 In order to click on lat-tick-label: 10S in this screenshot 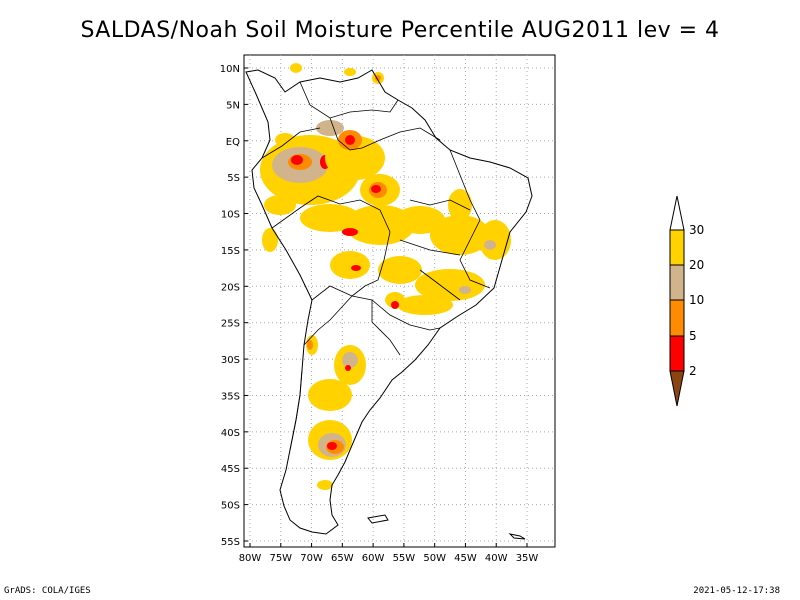, I will do `click(230, 215)`.